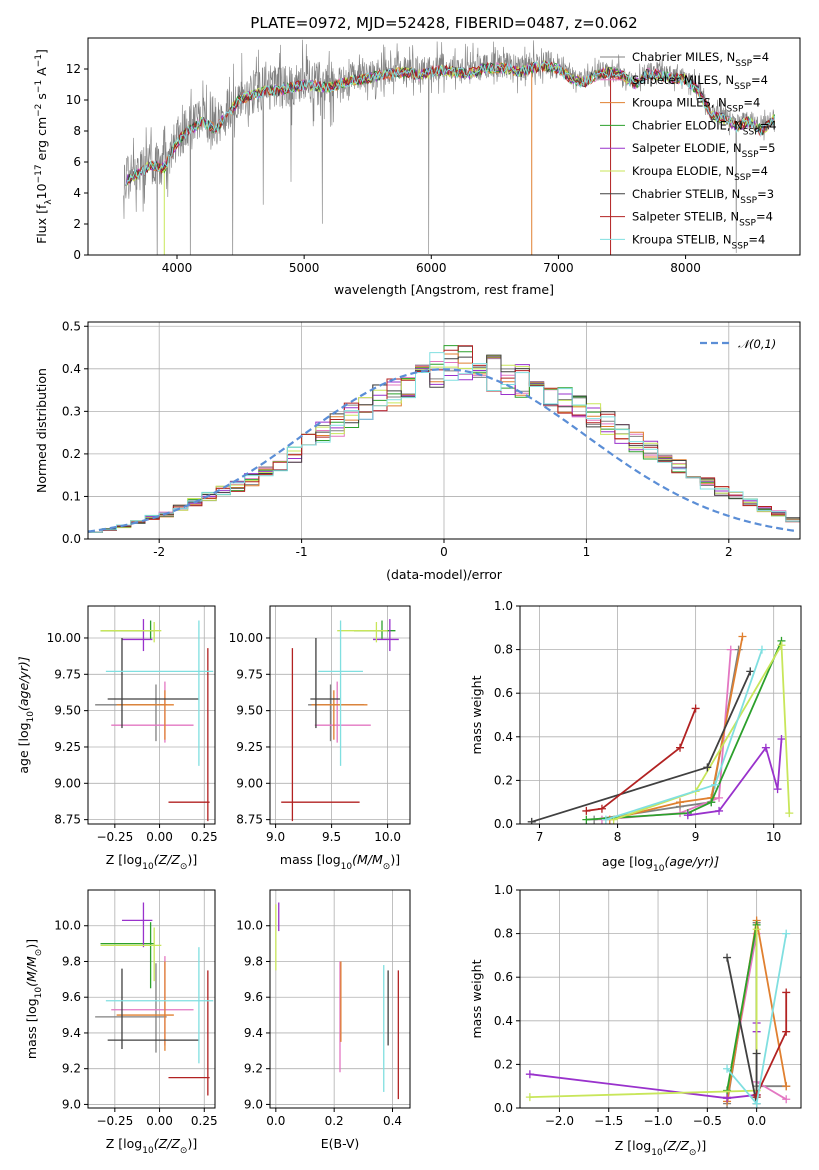  I want to click on y-tick-label: 8, so click(77, 131).